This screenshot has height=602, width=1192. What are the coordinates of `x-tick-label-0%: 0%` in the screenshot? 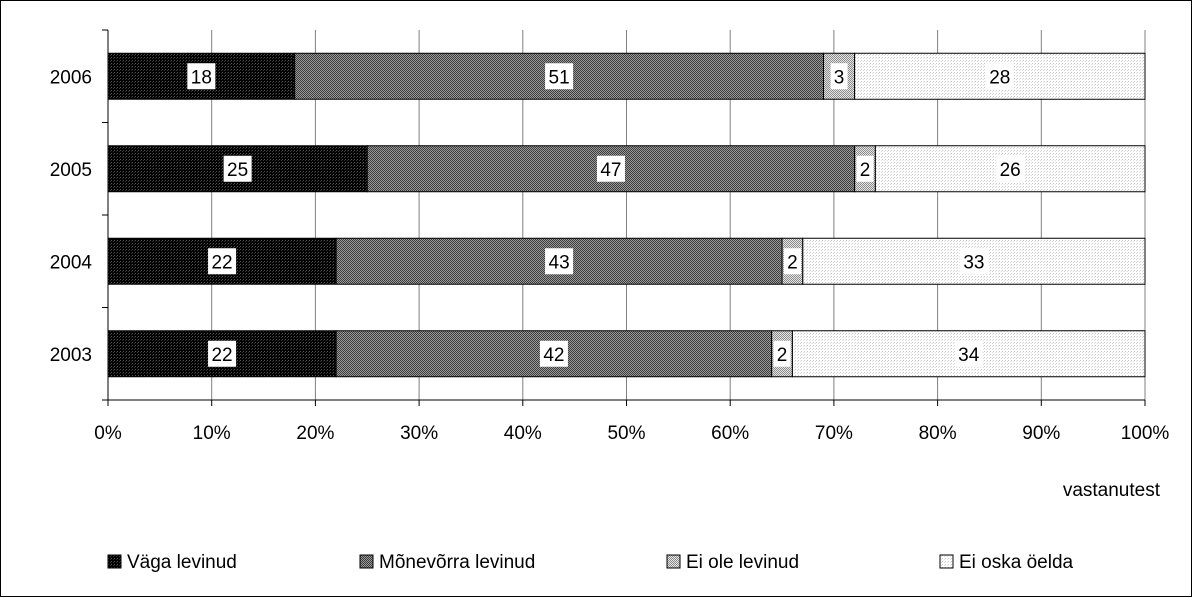 It's located at (108, 433).